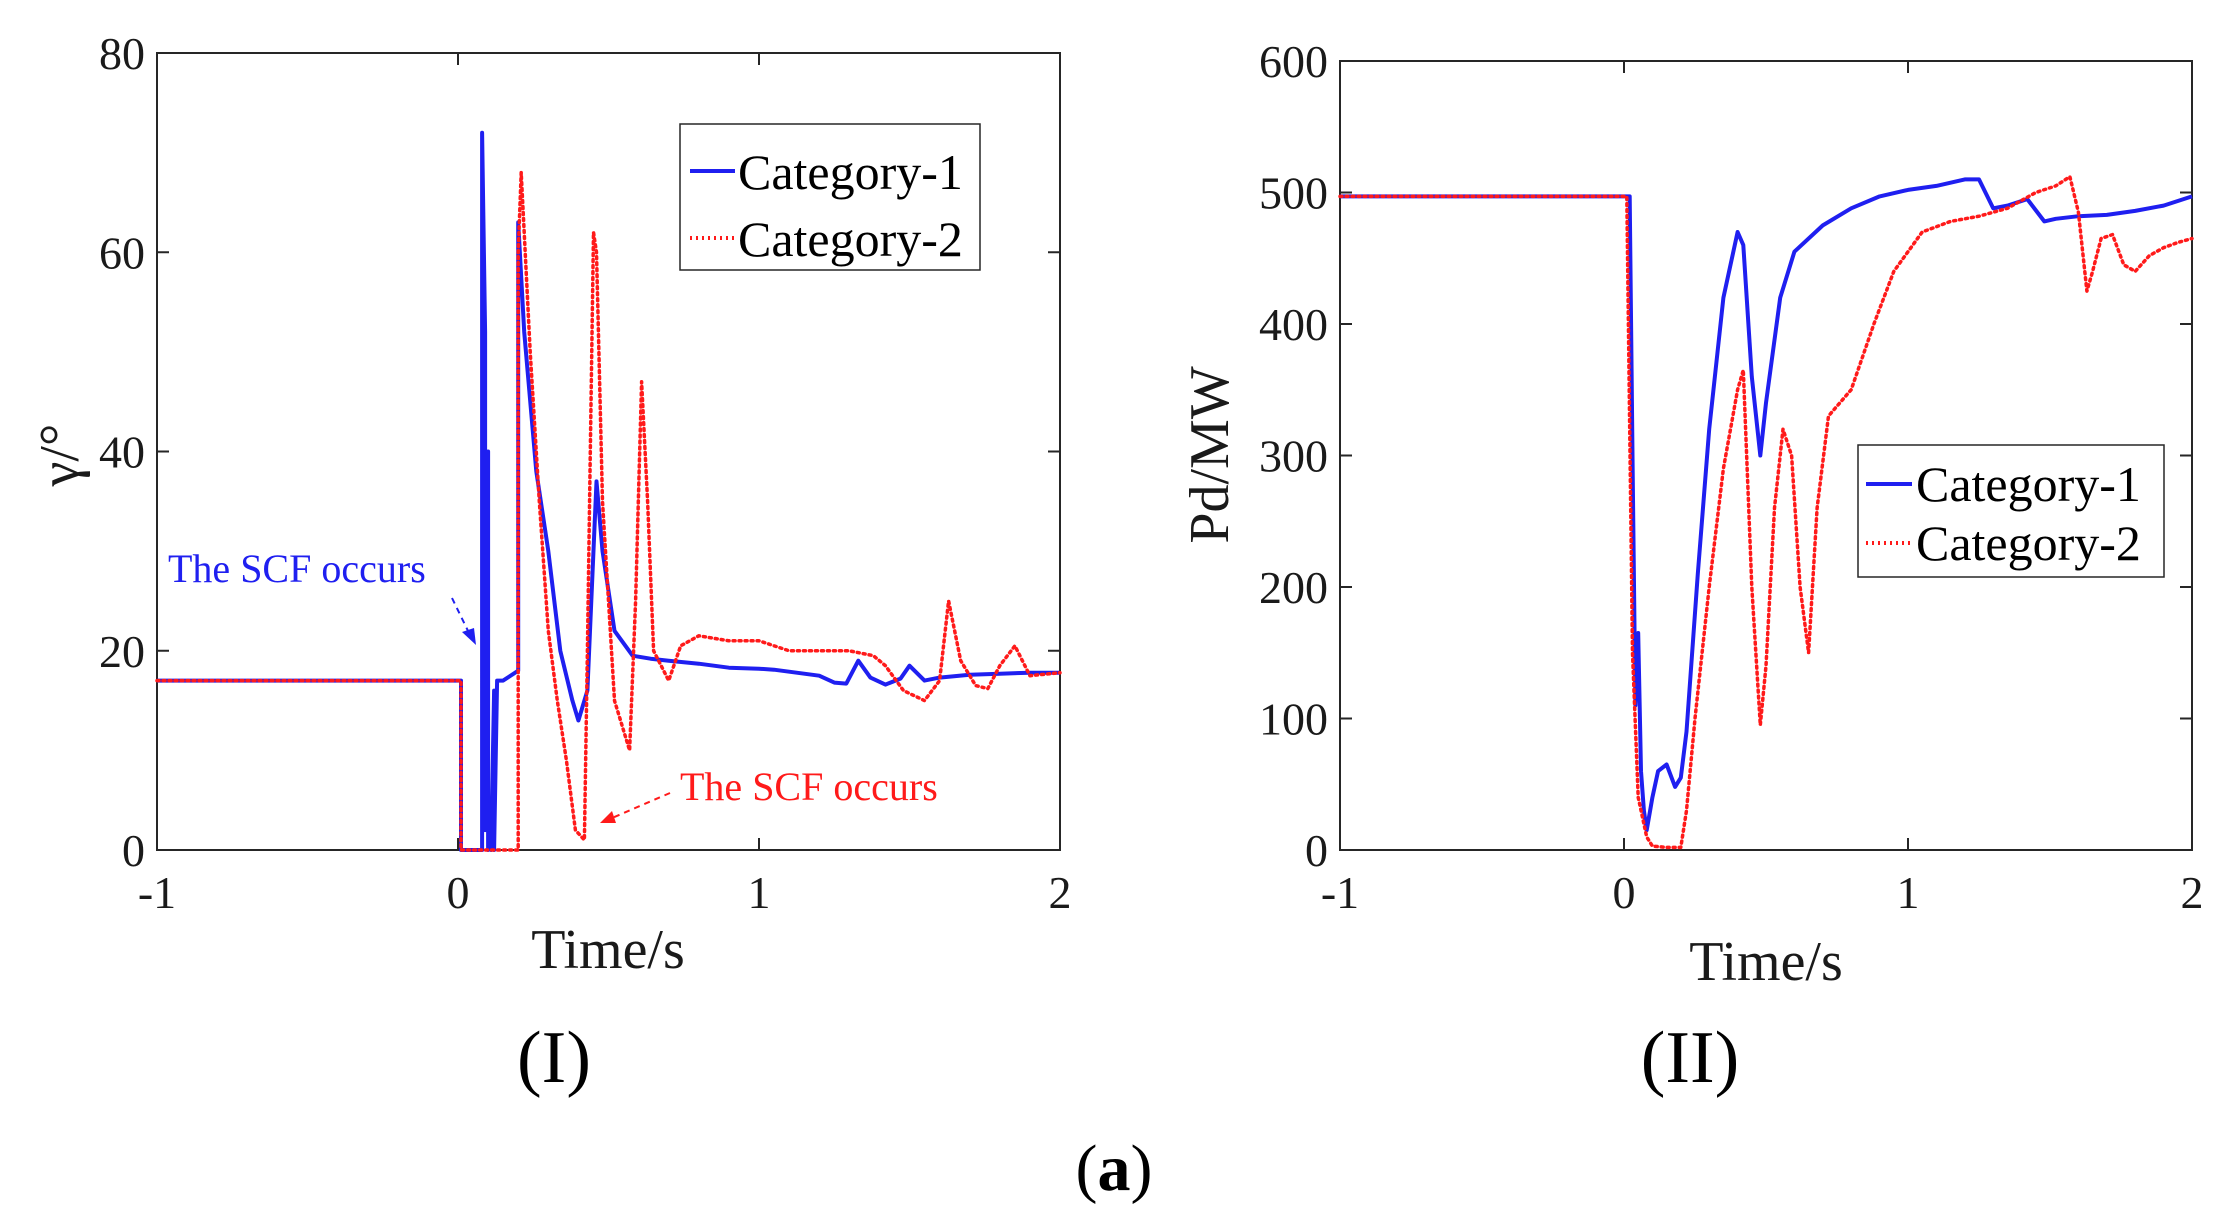 This screenshot has height=1220, width=2228. I want to click on annotation-arrow-blue, so click(461, 616).